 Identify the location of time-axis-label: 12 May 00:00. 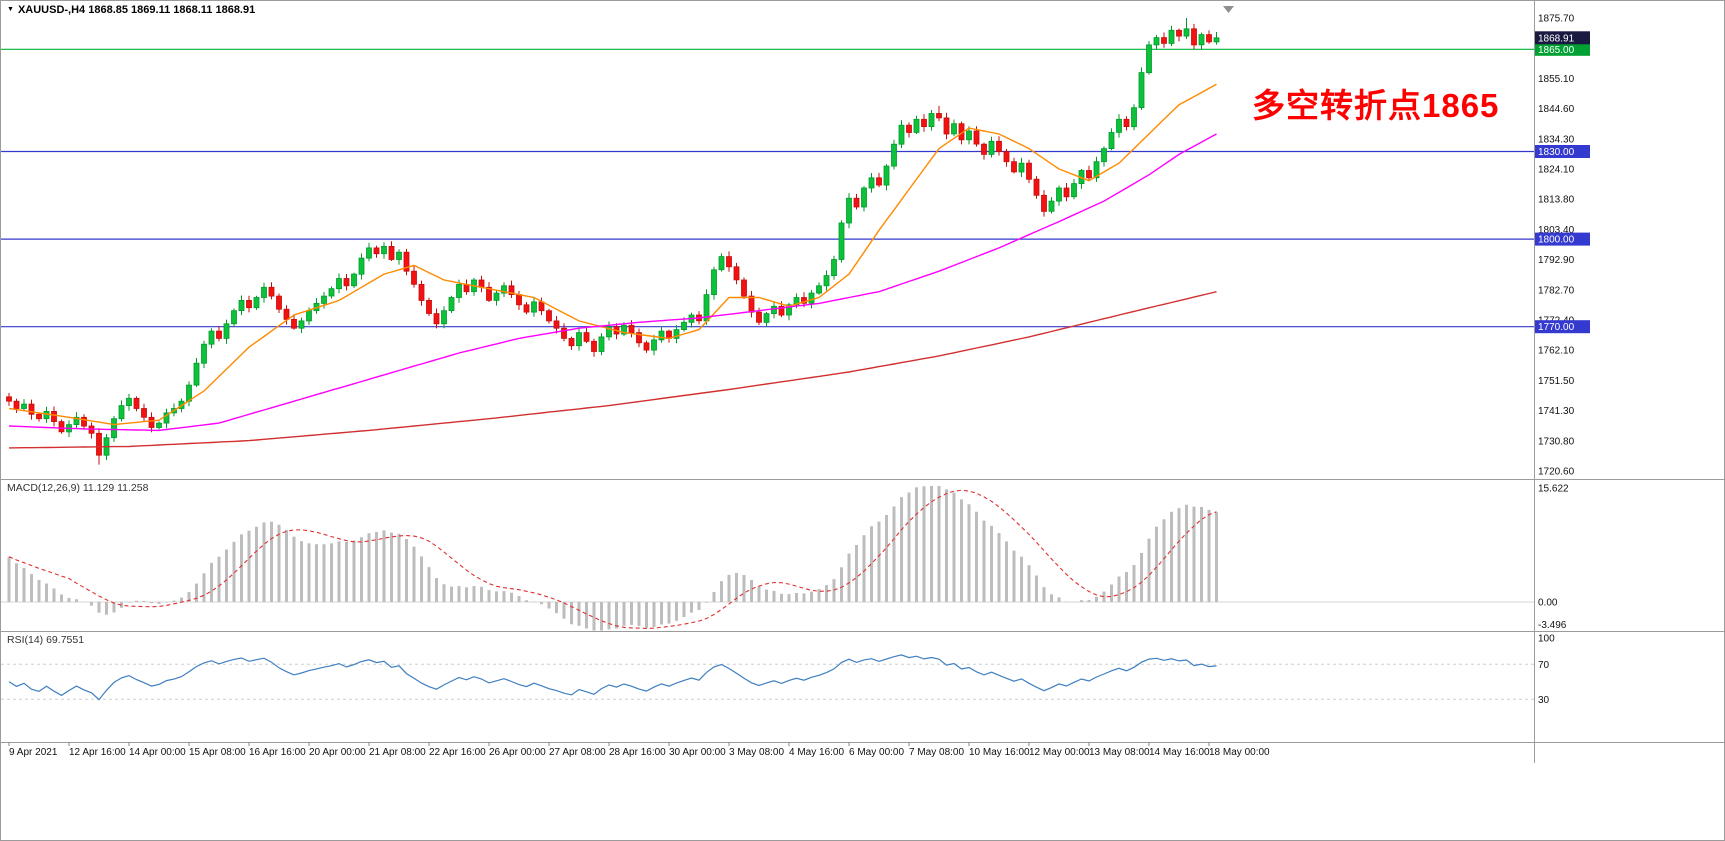
(1059, 752).